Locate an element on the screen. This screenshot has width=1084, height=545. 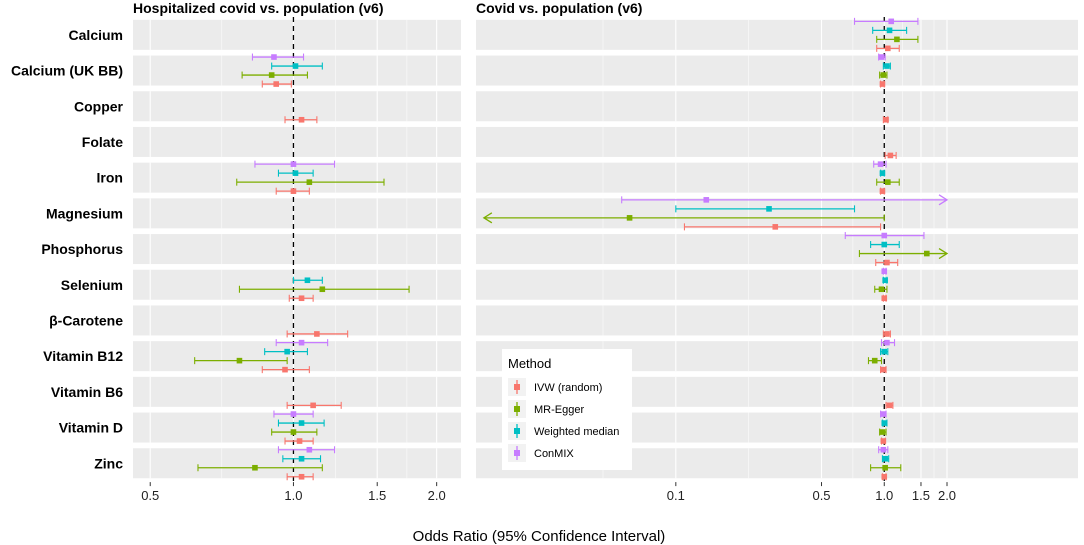
row-label: Vitamin B12 is located at coordinates (83, 356).